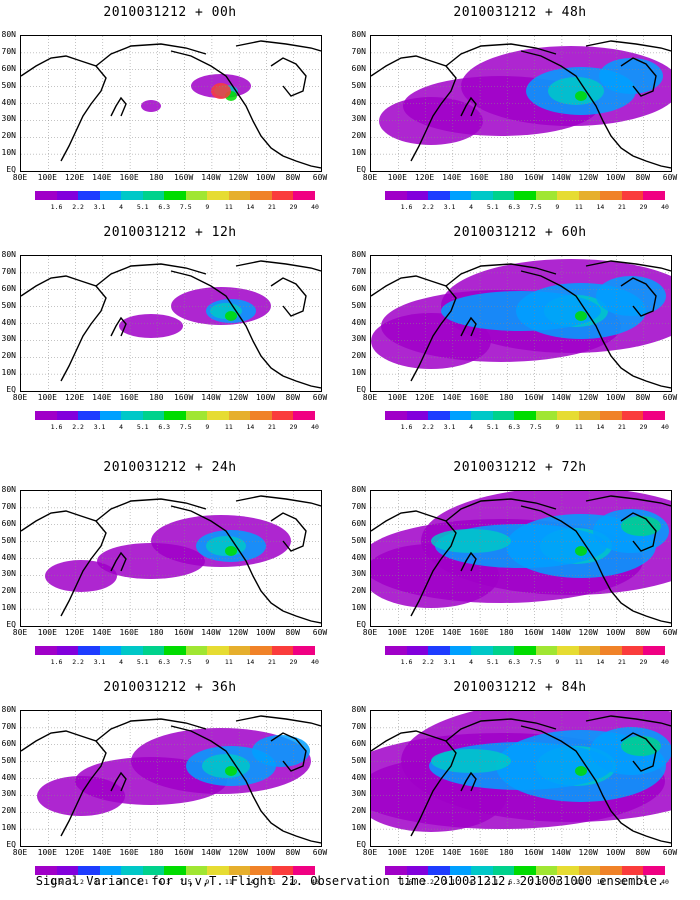  What do you see at coordinates (358, 523) in the screenshot?
I see `lat-tick-label: 60N` at bounding box center [358, 523].